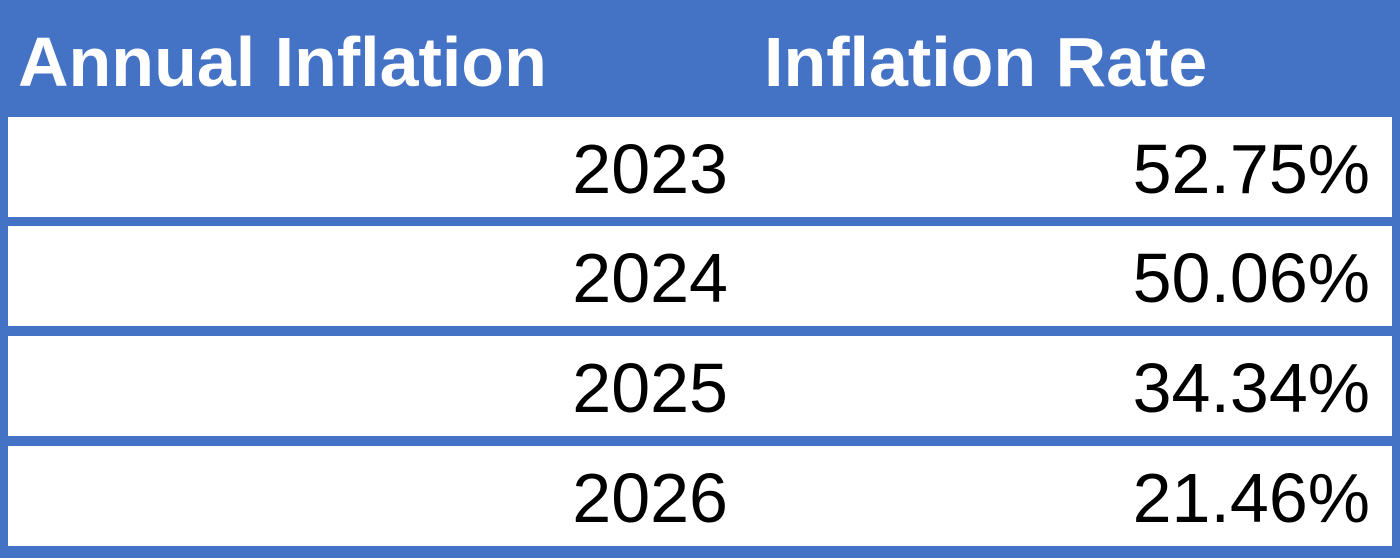 Image resolution: width=1400 pixels, height=558 pixels. What do you see at coordinates (1251, 278) in the screenshot?
I see `rate-cell: 50.06%` at bounding box center [1251, 278].